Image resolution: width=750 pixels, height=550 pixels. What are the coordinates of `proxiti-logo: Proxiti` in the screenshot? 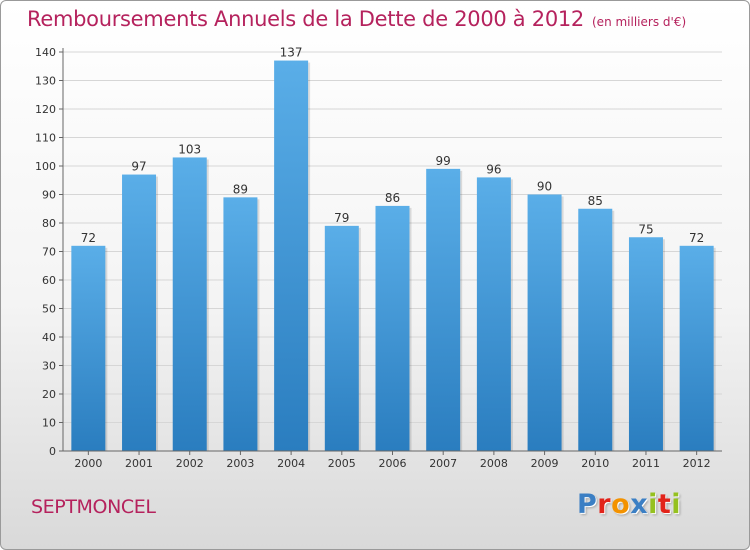 It's located at (629, 504).